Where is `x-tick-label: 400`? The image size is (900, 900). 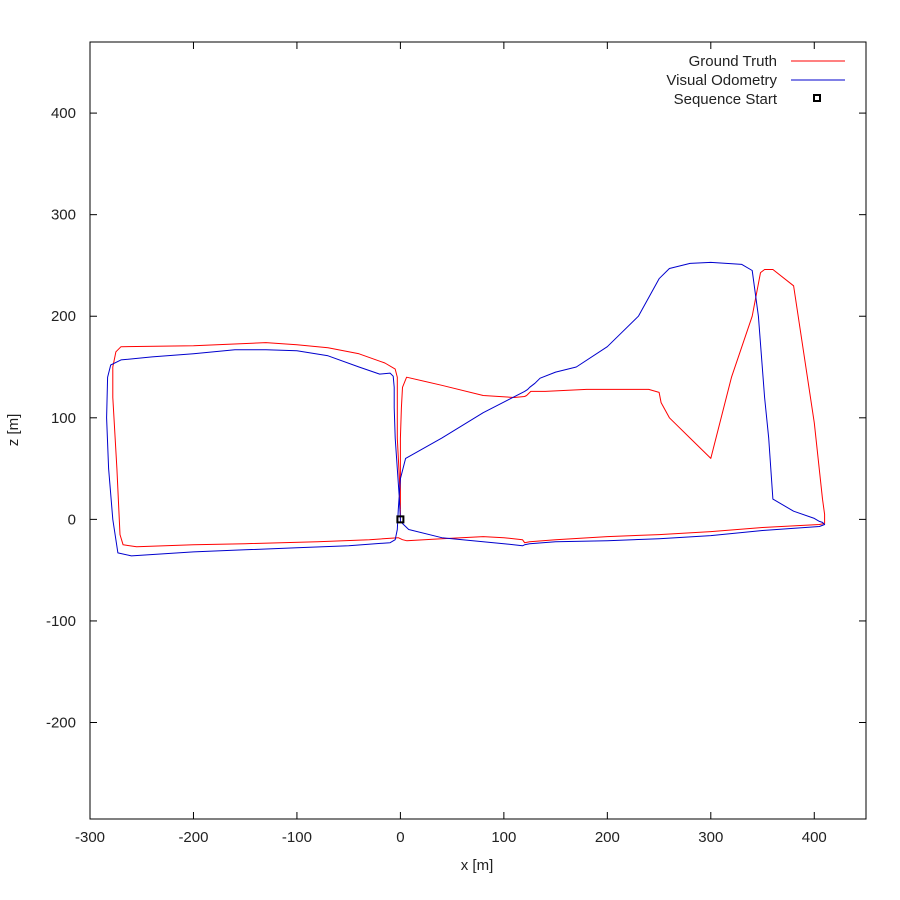 x-tick-label: 400 is located at coordinates (814, 837).